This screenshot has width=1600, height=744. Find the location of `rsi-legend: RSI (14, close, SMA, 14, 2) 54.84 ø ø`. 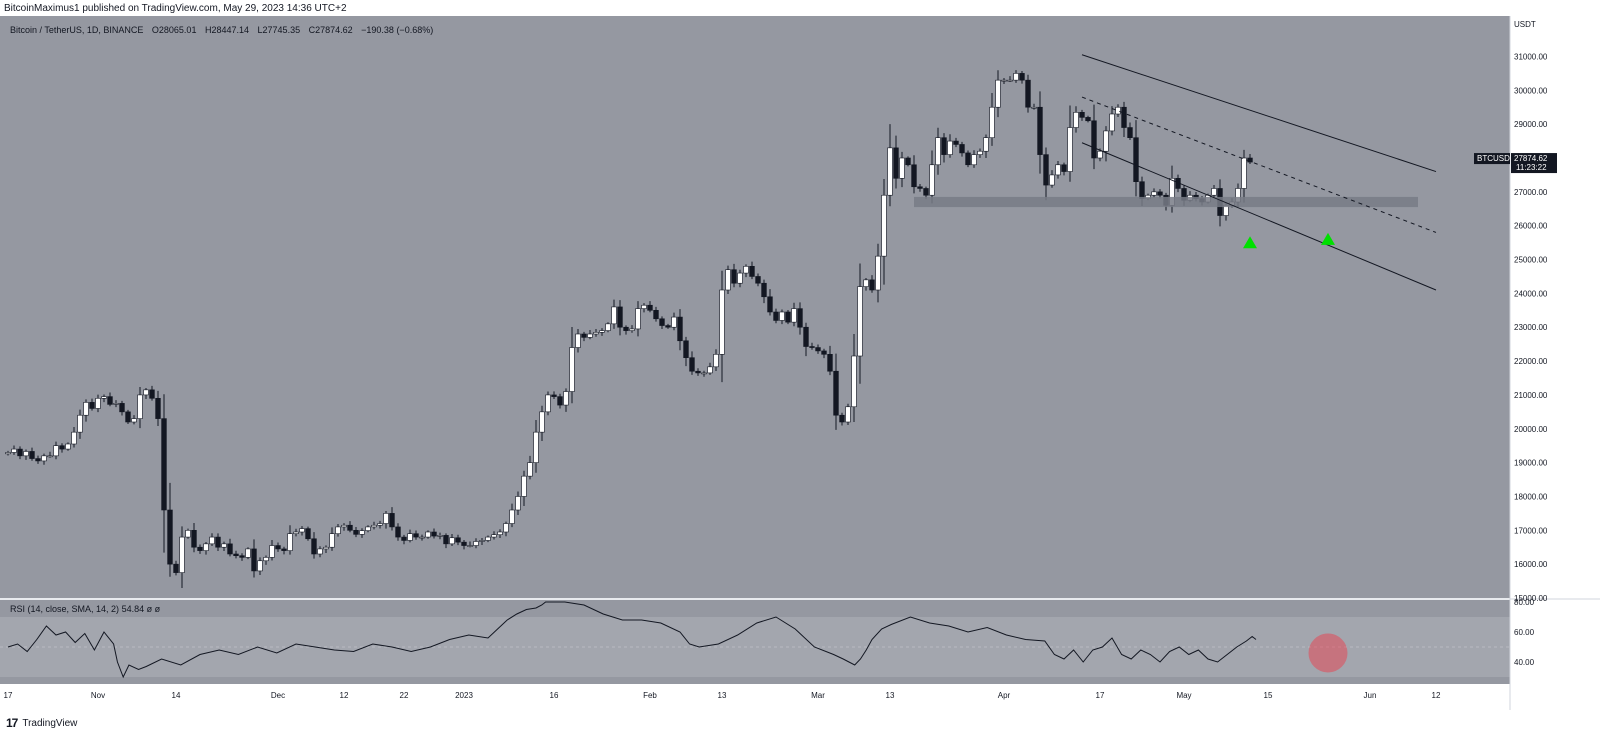

rsi-legend: RSI (14, close, SMA, 14, 2) 54.84 ø ø is located at coordinates (85, 609).